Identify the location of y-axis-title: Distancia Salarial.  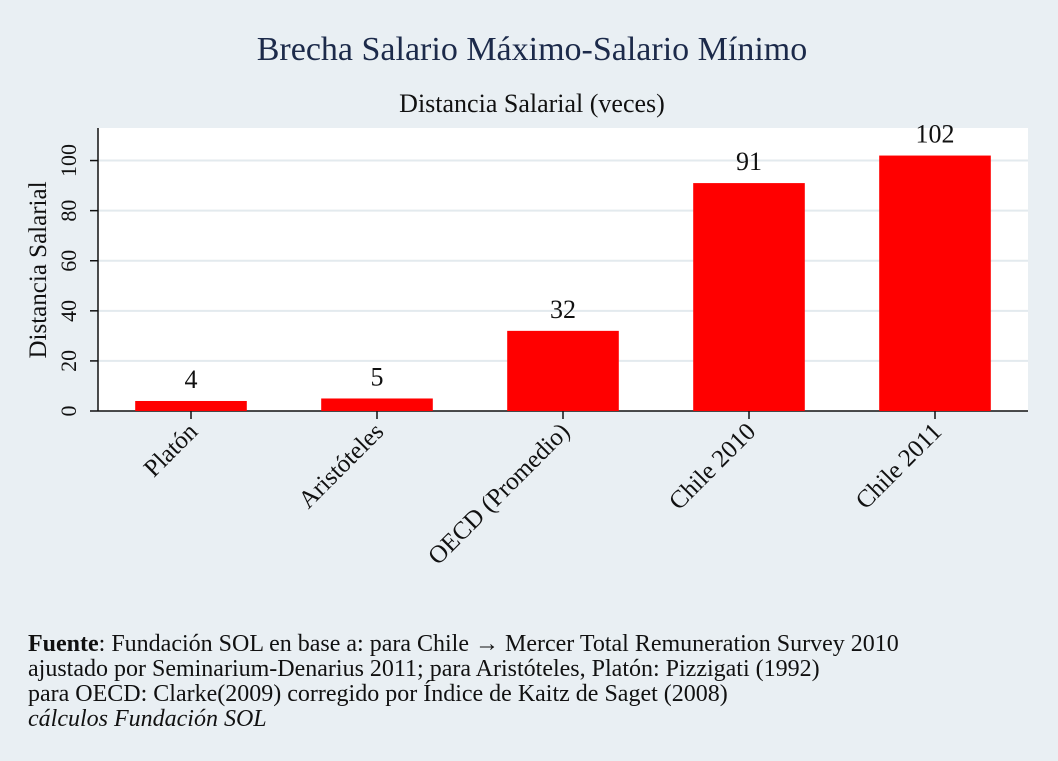
(38, 269).